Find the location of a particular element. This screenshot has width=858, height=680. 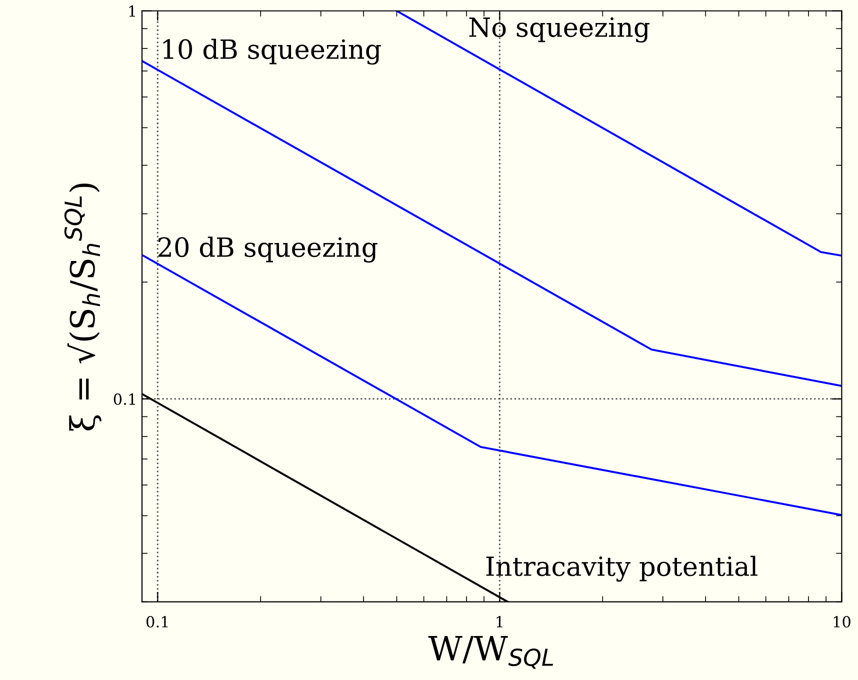

annotation: 20 dB squeezing is located at coordinates (268, 249).